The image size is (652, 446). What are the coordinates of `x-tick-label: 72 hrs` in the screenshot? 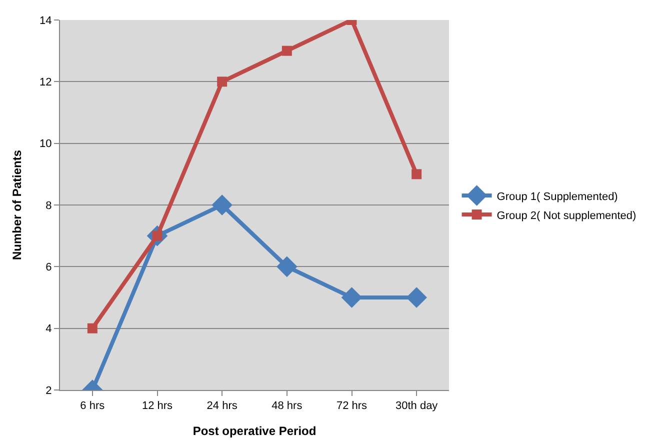 It's located at (352, 406).